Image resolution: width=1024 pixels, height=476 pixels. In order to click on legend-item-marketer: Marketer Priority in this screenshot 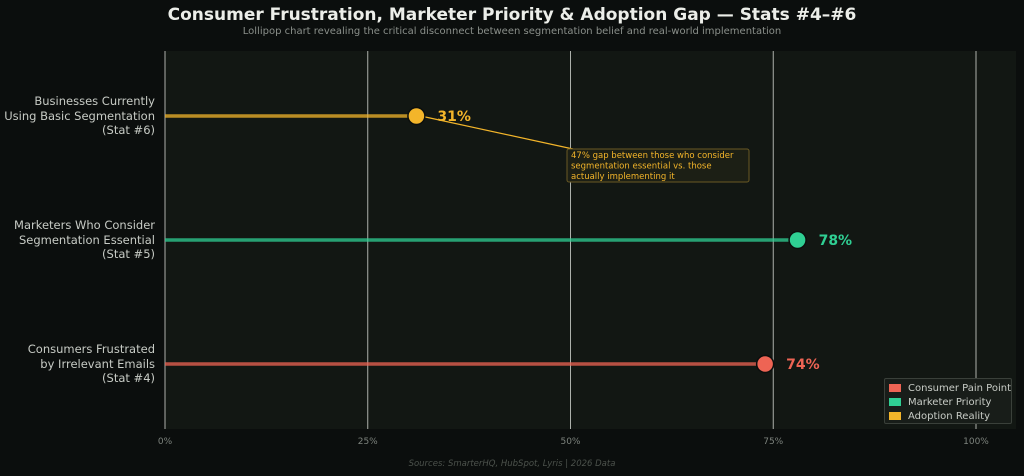, I will do `click(950, 402)`.